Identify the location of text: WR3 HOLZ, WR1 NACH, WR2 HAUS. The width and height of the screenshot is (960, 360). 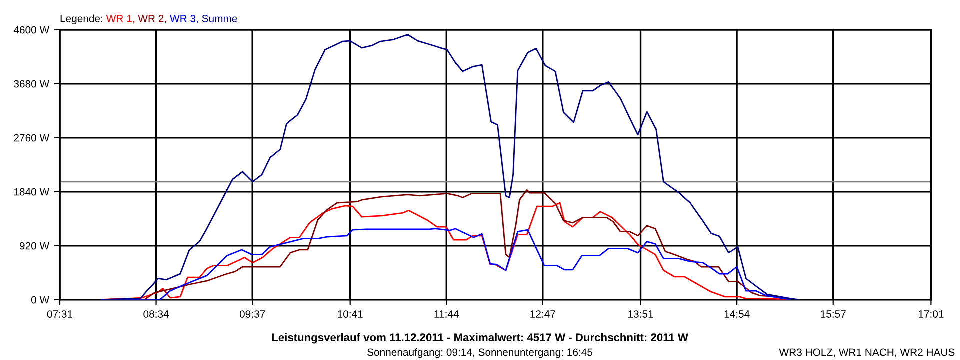
(867, 353).